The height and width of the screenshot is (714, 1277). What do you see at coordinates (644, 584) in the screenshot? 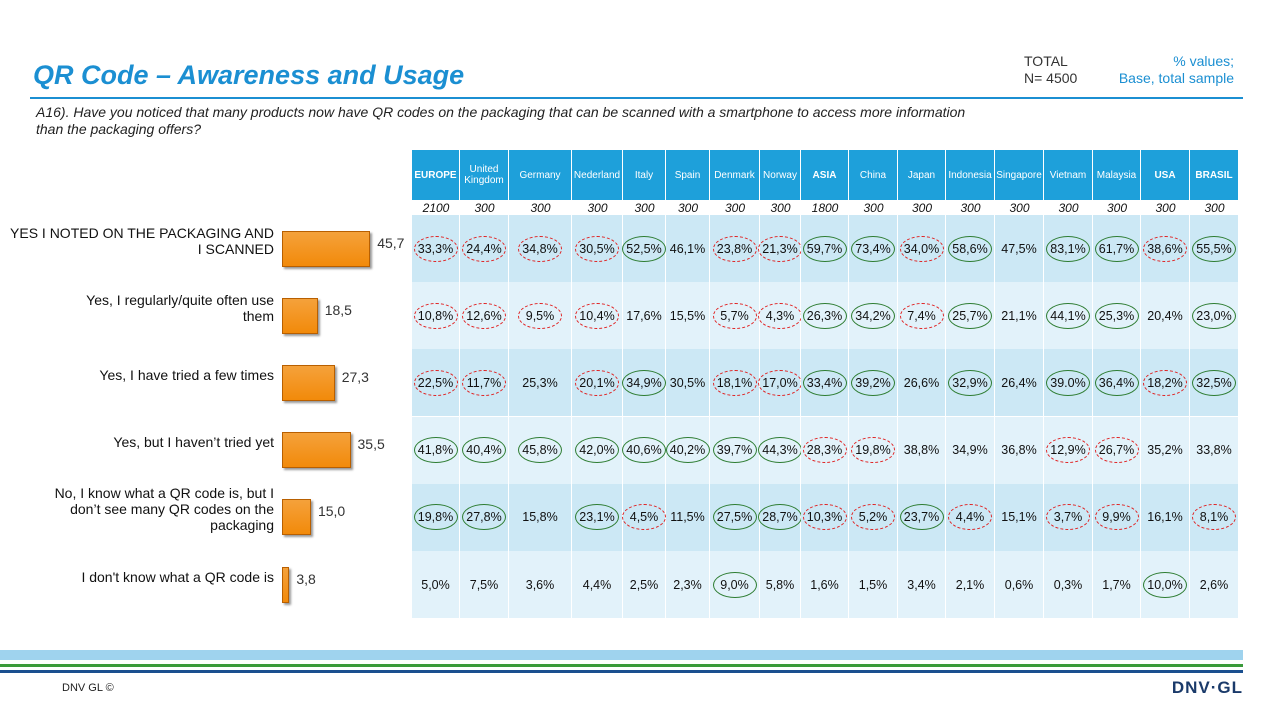
I see `table-cell: 2,5%` at bounding box center [644, 584].